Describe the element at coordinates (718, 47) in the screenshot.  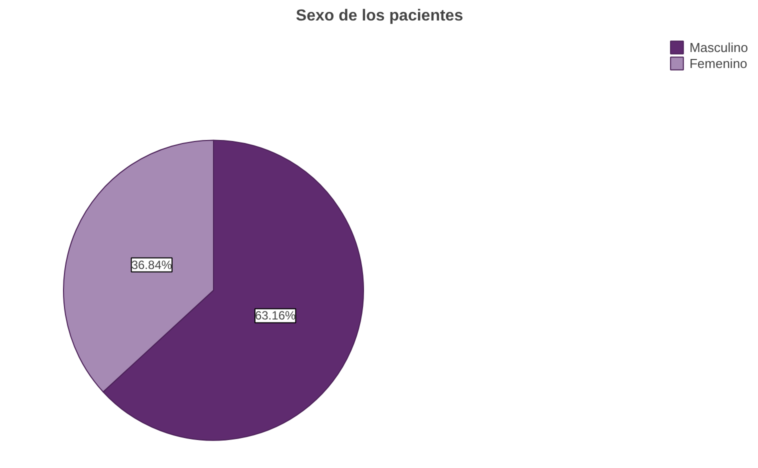
I see `legend-label: Masculino` at that location.